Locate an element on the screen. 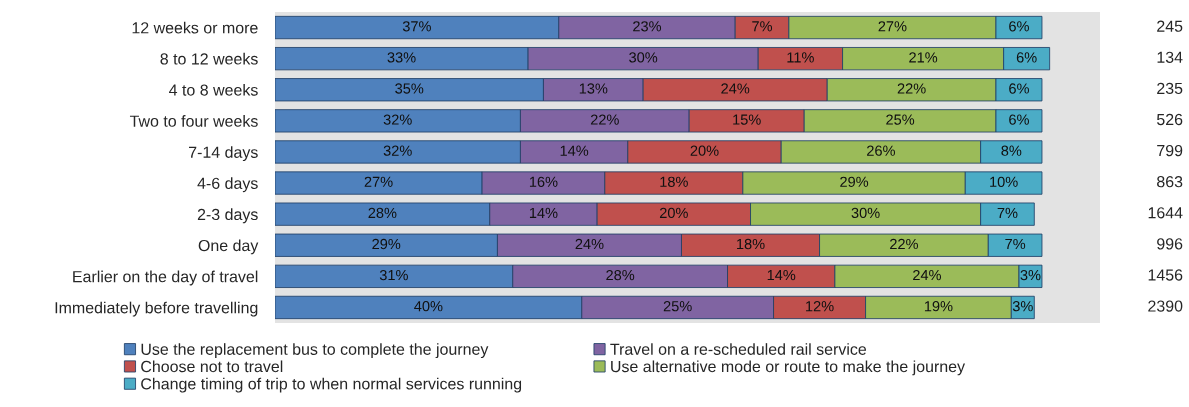 The width and height of the screenshot is (1189, 407). data-label: 12% is located at coordinates (820, 306).